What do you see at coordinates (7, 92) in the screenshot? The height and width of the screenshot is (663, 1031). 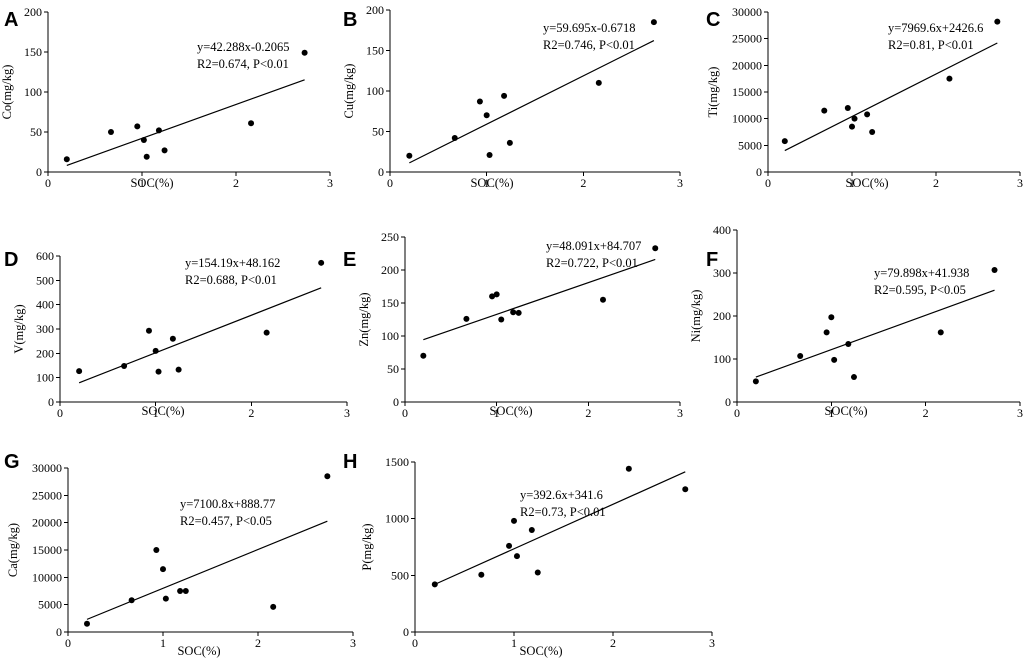 I see `y-axis-title: Co(mg/kg)` at bounding box center [7, 92].